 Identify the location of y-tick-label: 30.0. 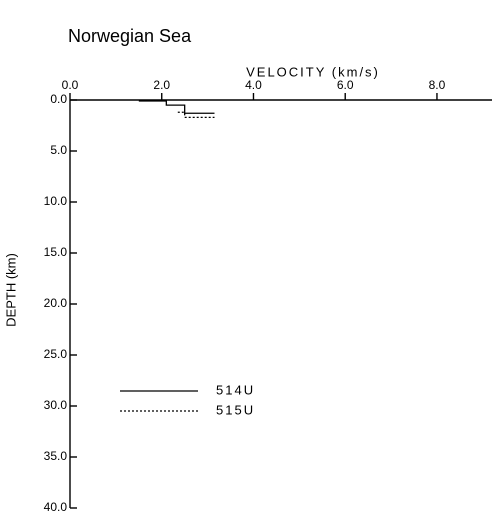
(56, 405).